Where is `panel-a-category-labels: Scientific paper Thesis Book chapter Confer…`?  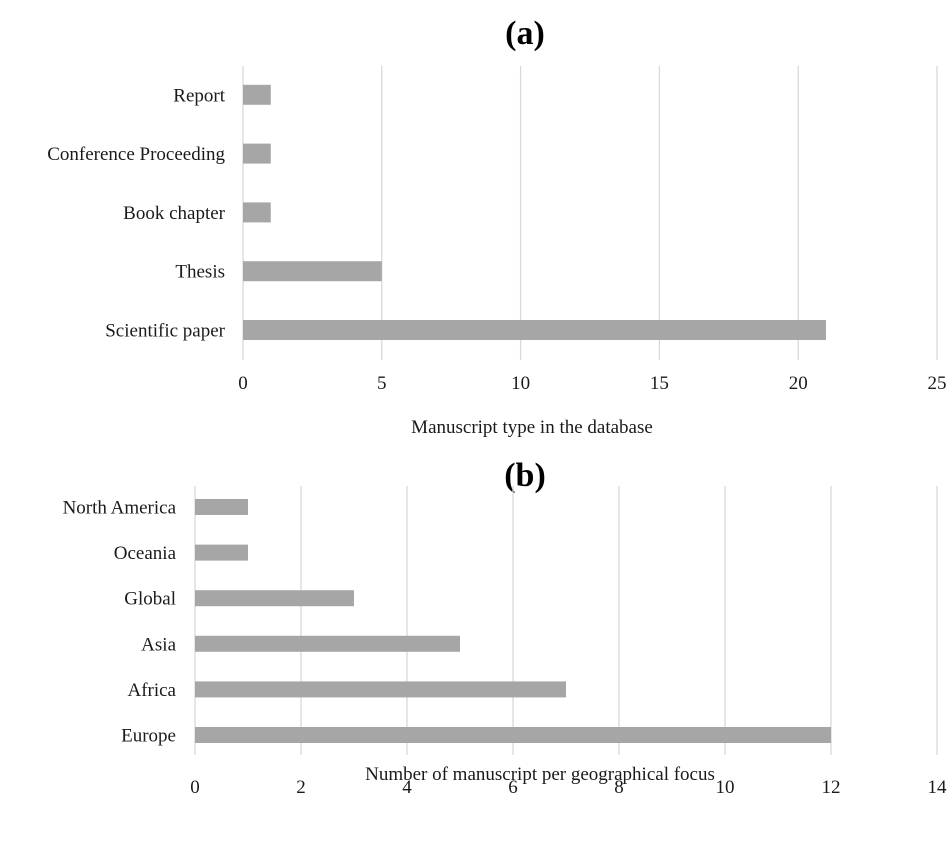
panel-a-category-labels: Scientific paper Thesis Book chapter Confer… is located at coordinates (136, 213).